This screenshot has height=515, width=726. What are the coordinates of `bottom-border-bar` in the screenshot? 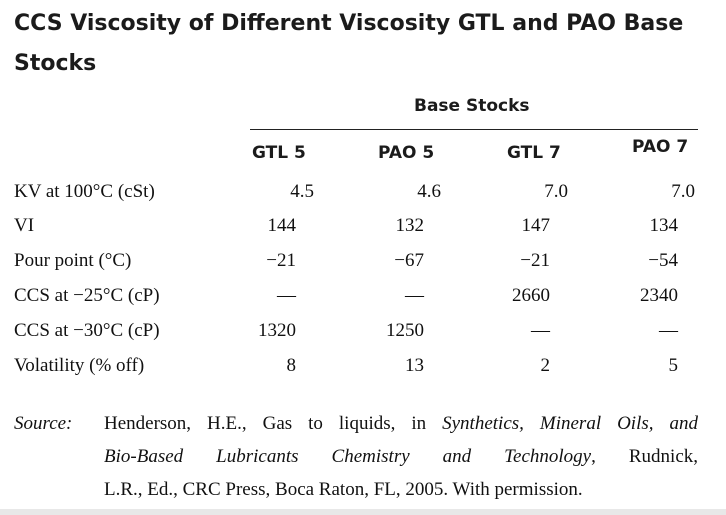 It's located at (363, 512).